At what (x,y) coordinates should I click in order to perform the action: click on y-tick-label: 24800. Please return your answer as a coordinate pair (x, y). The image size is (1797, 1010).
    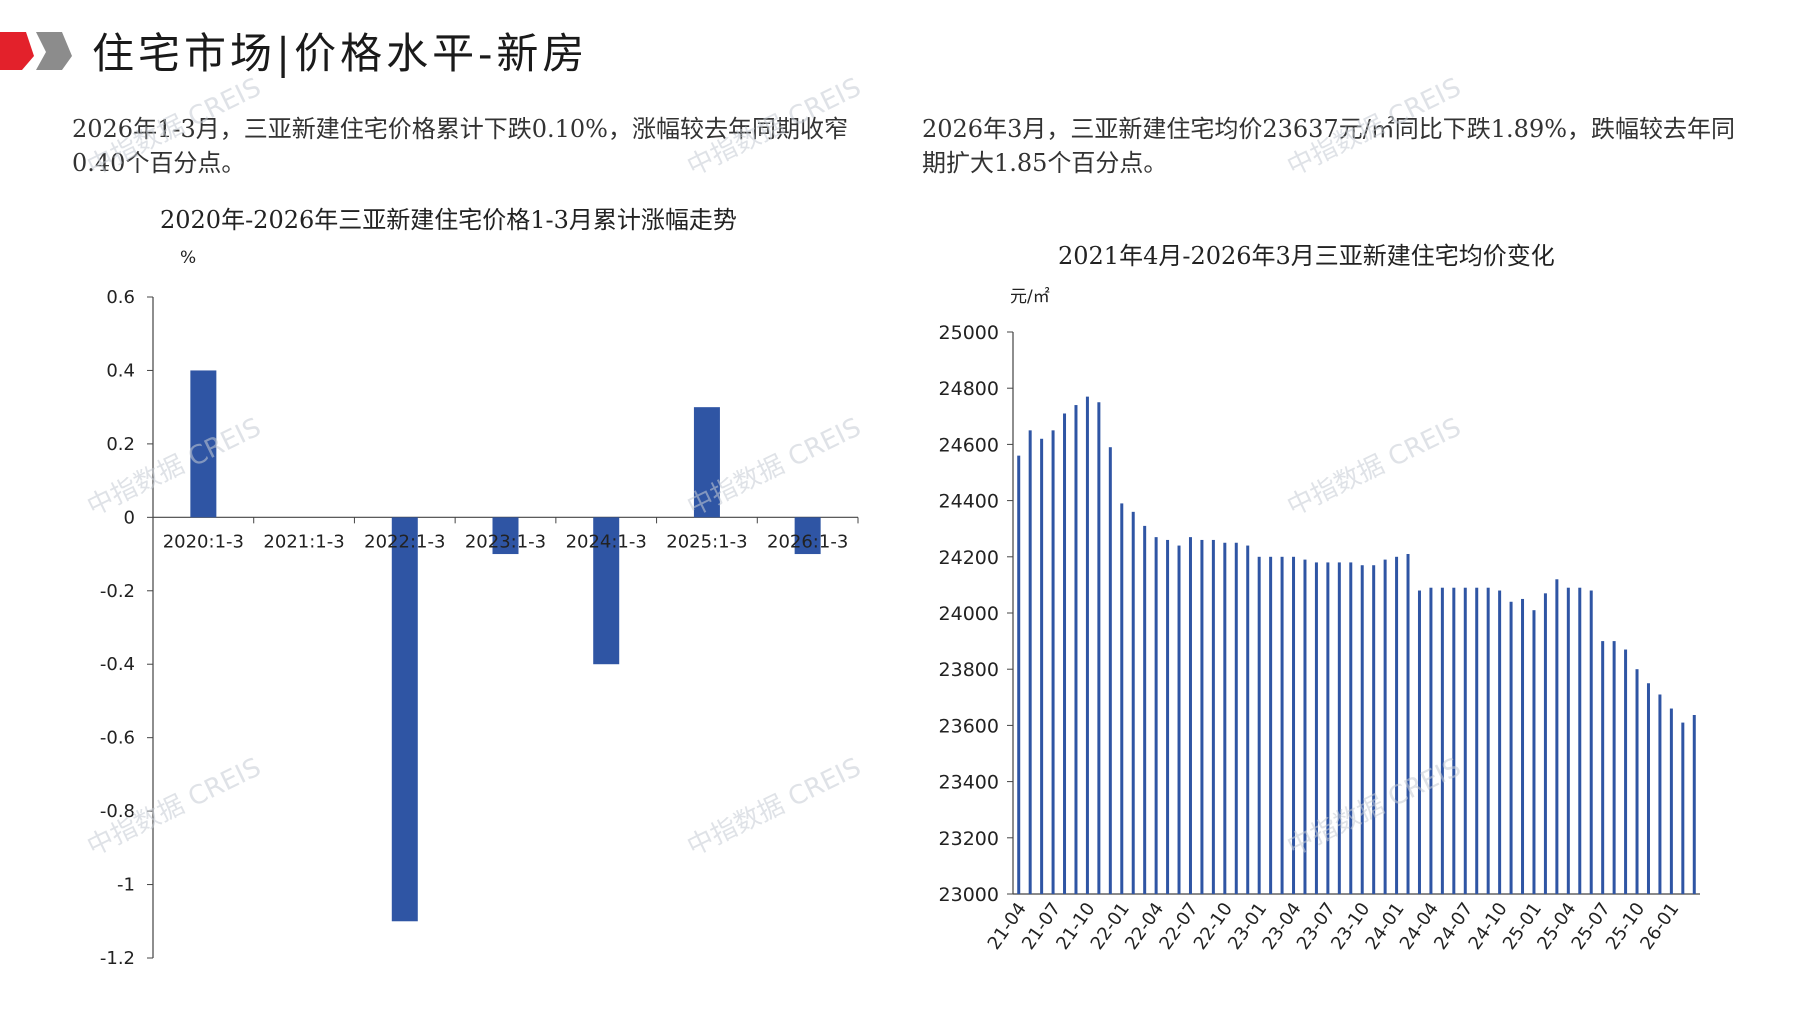
    Looking at the image, I should click on (969, 389).